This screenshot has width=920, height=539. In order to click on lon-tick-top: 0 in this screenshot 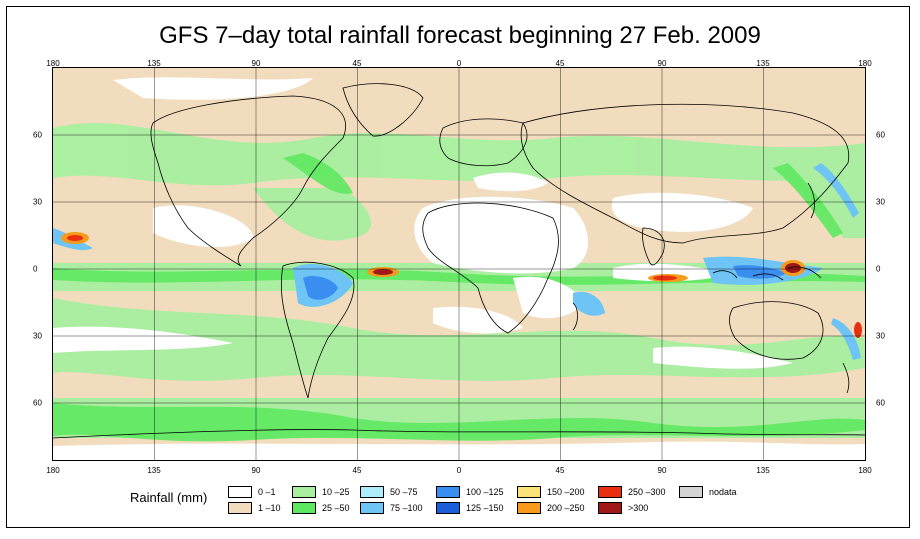, I will do `click(459, 63)`.